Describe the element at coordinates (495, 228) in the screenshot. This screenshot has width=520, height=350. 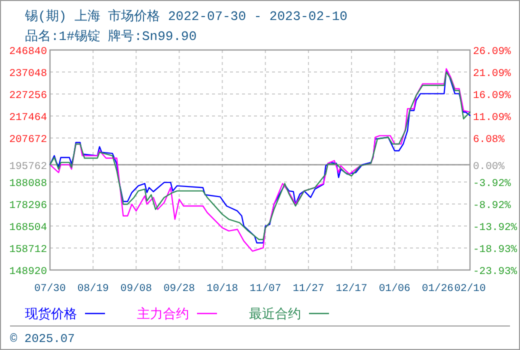
I see `y2-tick-label: -13.92%` at that location.